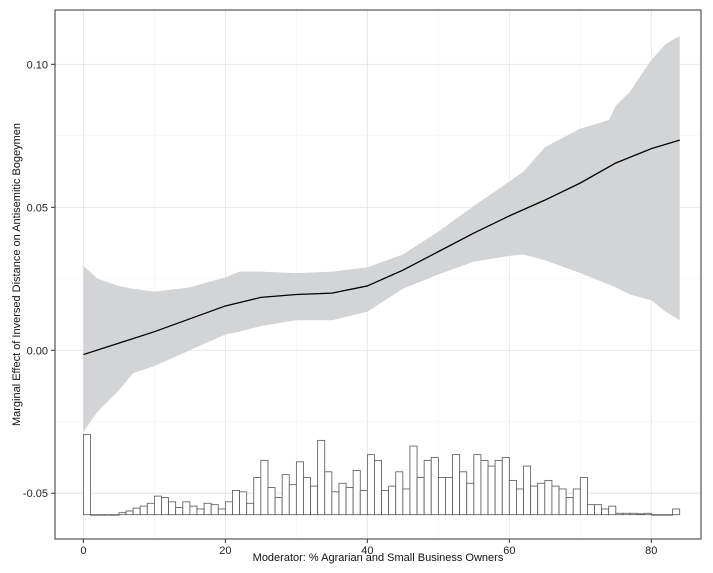 This screenshot has height=573, width=713. Describe the element at coordinates (225, 551) in the screenshot. I see `x-tick-label: 20` at that location.